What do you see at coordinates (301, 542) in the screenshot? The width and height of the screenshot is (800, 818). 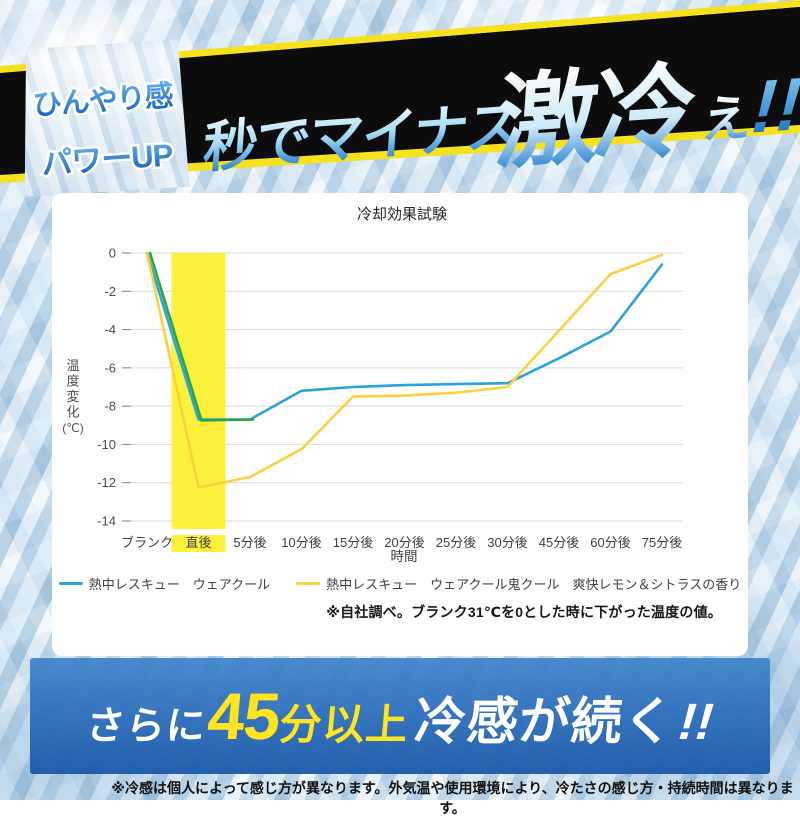 I see `x-tick-label: 10分後` at bounding box center [301, 542].